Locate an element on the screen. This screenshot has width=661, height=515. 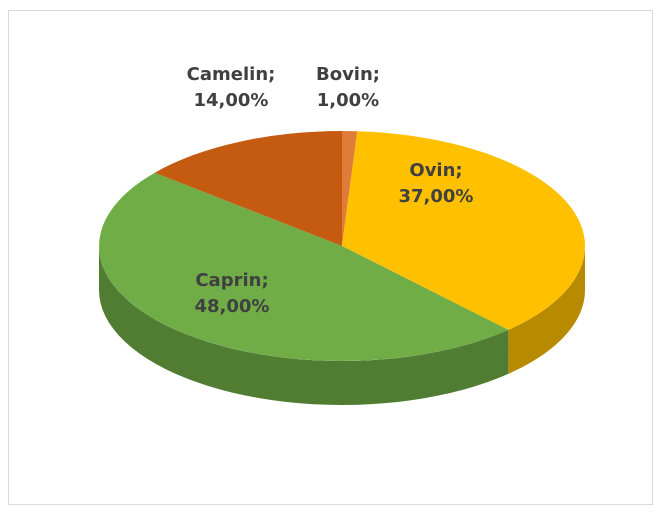
data-label-value: 14,00% is located at coordinates (231, 100).